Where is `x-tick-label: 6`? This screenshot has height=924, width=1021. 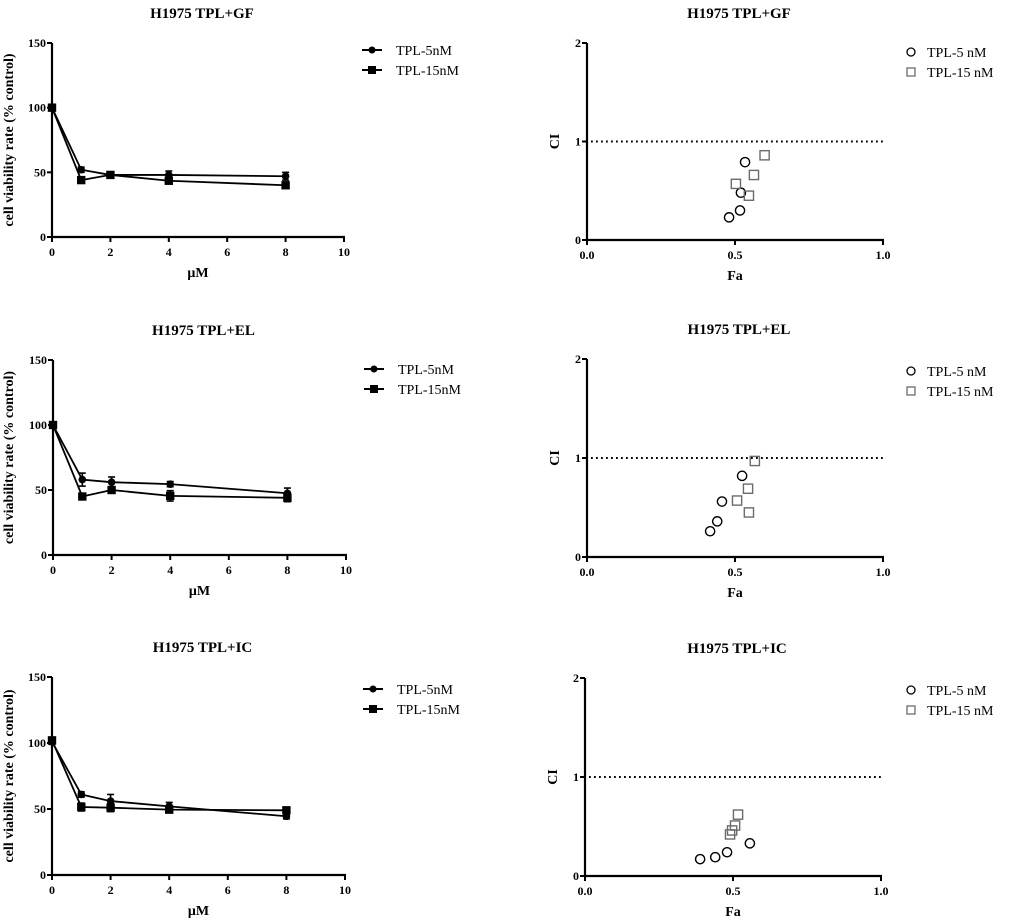
x-tick-label: 6 is located at coordinates (229, 570).